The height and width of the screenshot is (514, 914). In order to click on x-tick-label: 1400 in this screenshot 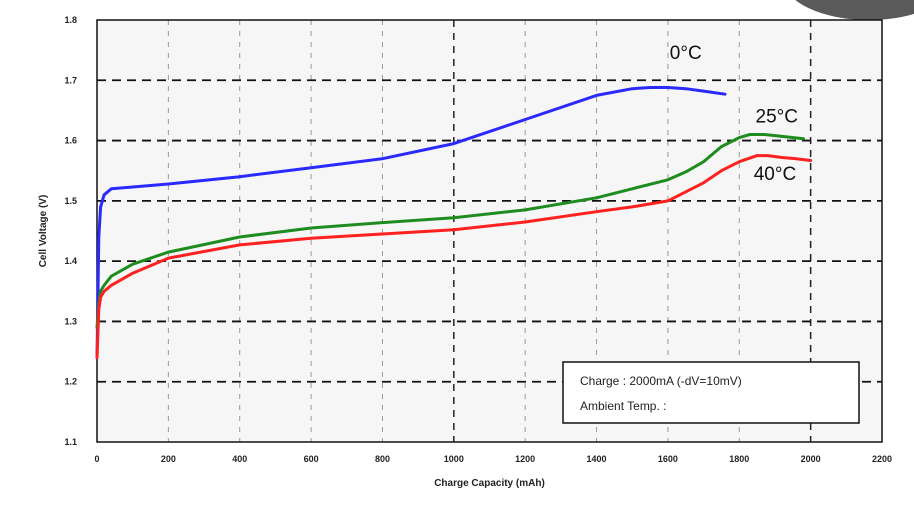, I will do `click(597, 459)`.